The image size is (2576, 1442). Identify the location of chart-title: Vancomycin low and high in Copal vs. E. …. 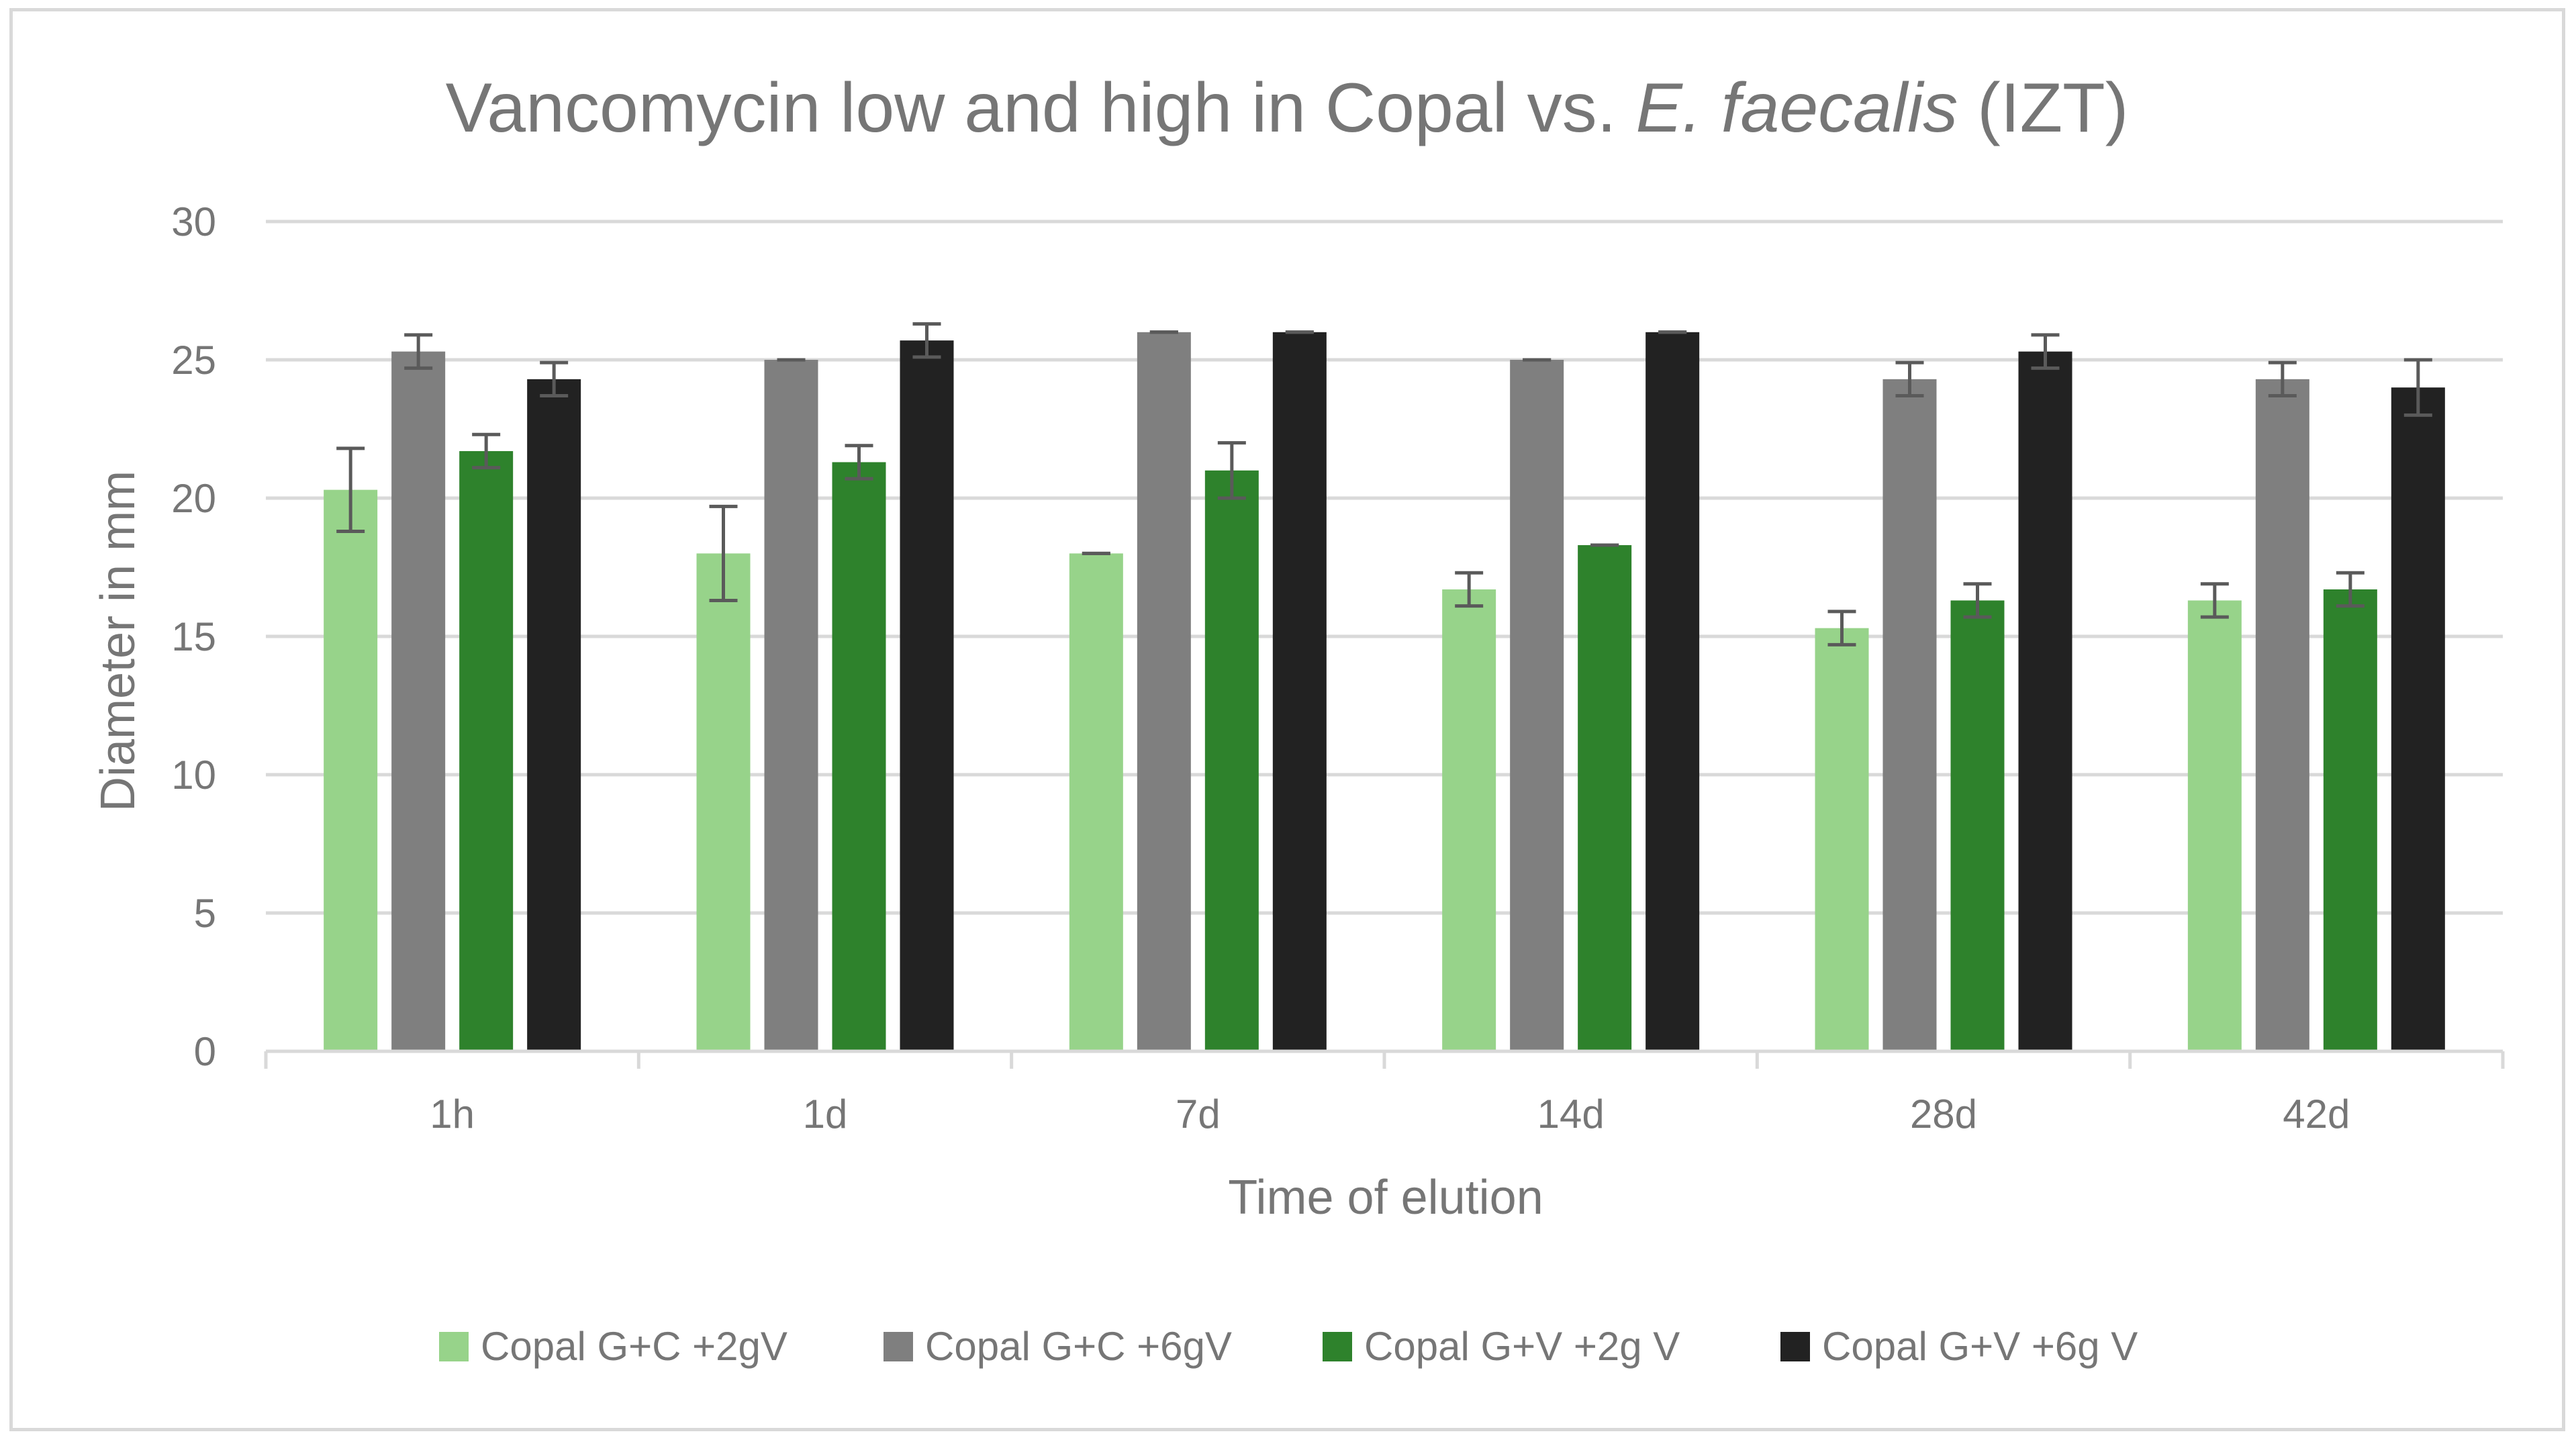
(1287, 108).